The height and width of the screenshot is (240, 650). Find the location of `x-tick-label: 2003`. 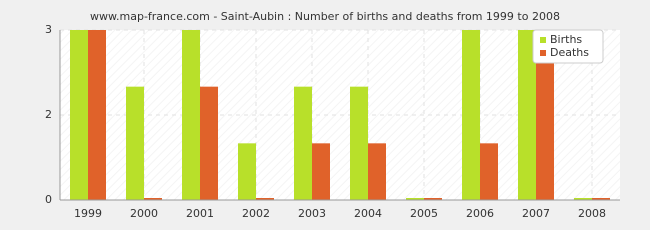

x-tick-label: 2003 is located at coordinates (312, 213).